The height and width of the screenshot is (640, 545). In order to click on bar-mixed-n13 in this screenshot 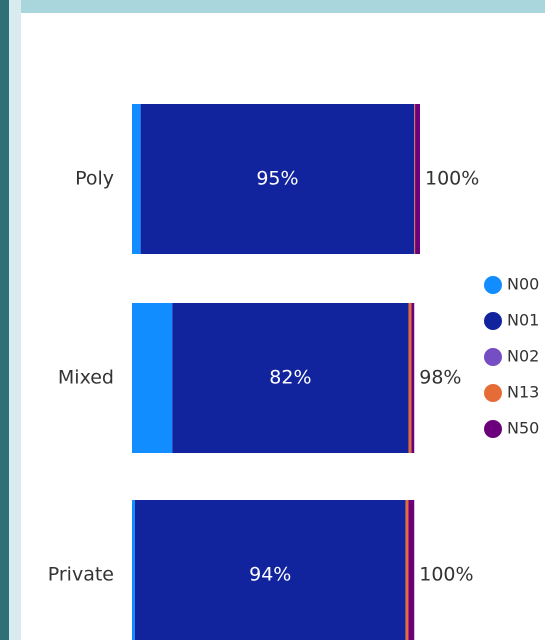, I will do `click(410, 378)`.